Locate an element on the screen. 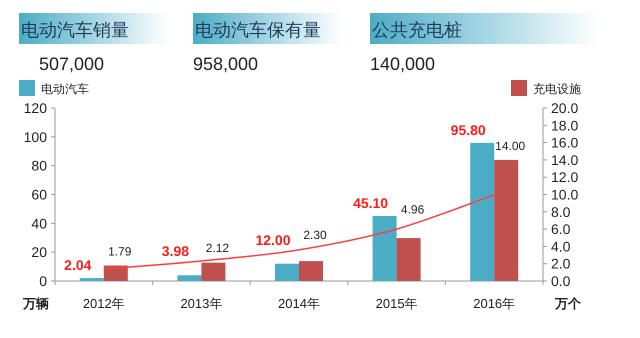 Image resolution: width=640 pixels, height=338 pixels. y2-tick-label: 4.0 is located at coordinates (561, 246).